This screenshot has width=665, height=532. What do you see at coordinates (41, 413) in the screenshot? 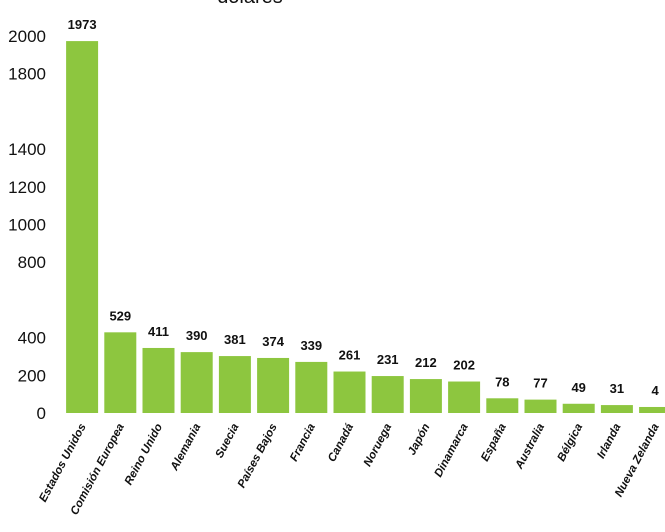
I see `y-tick-label: 0` at bounding box center [41, 413].